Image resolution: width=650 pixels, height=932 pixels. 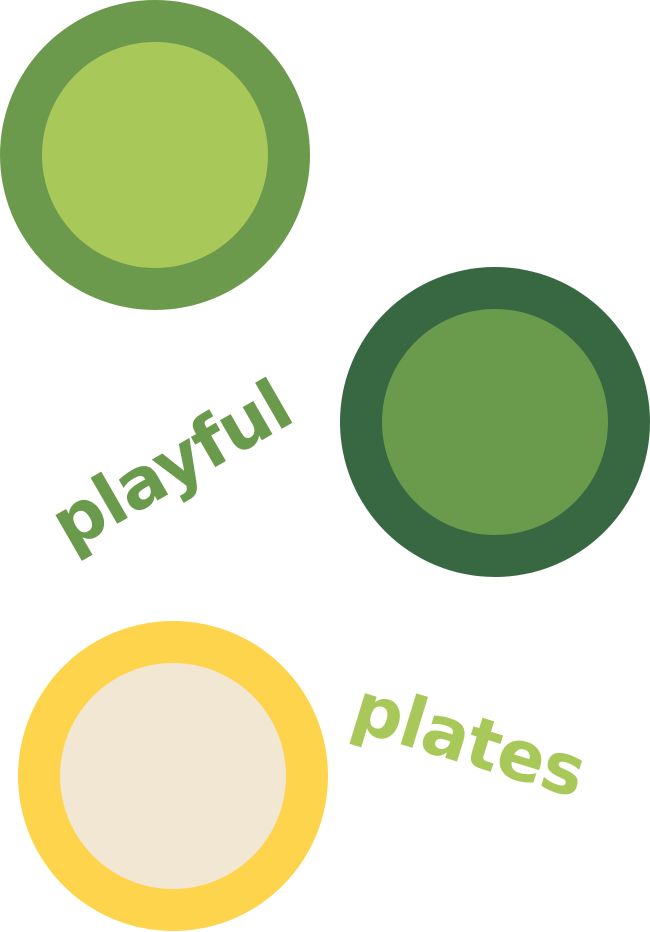 I want to click on plate-dark-green-center, so click(x=495, y=422).